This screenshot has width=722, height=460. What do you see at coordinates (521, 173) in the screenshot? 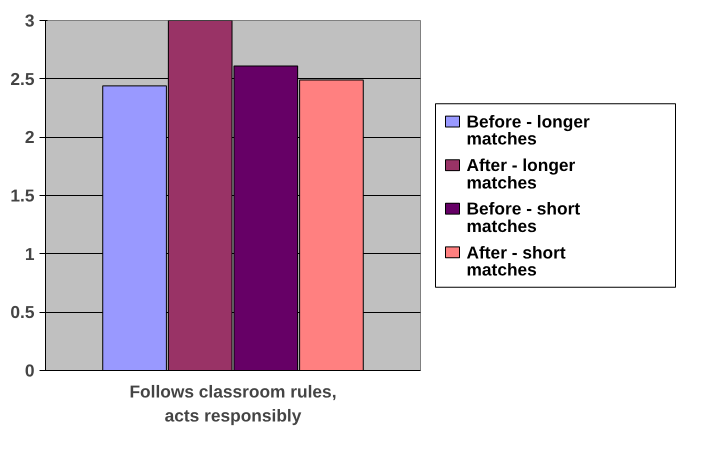
I see `legend-label: After - longer matches` at bounding box center [521, 173].